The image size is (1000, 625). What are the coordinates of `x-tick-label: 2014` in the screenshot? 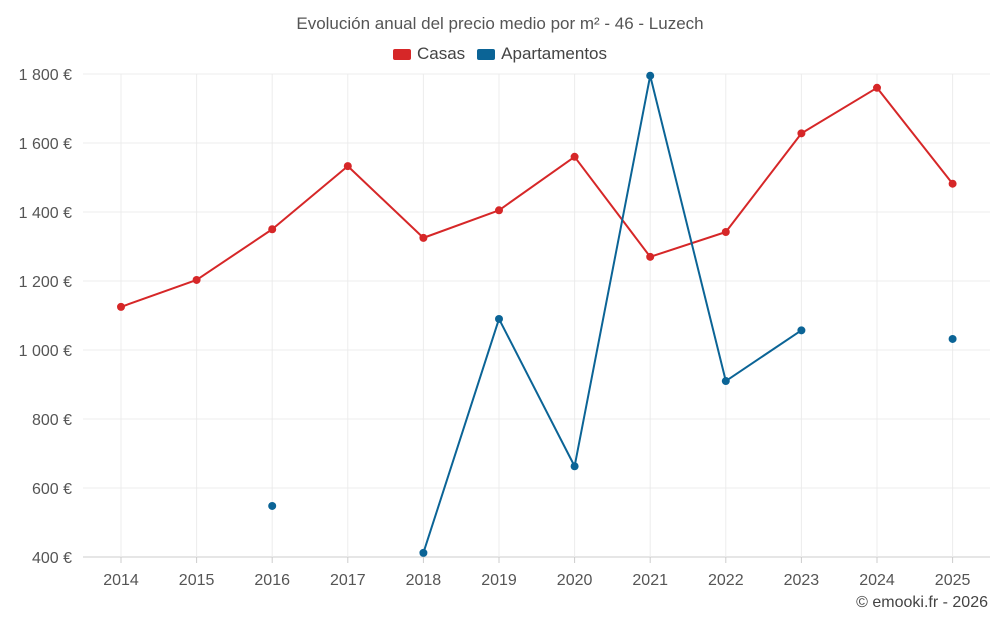 It's located at (121, 580).